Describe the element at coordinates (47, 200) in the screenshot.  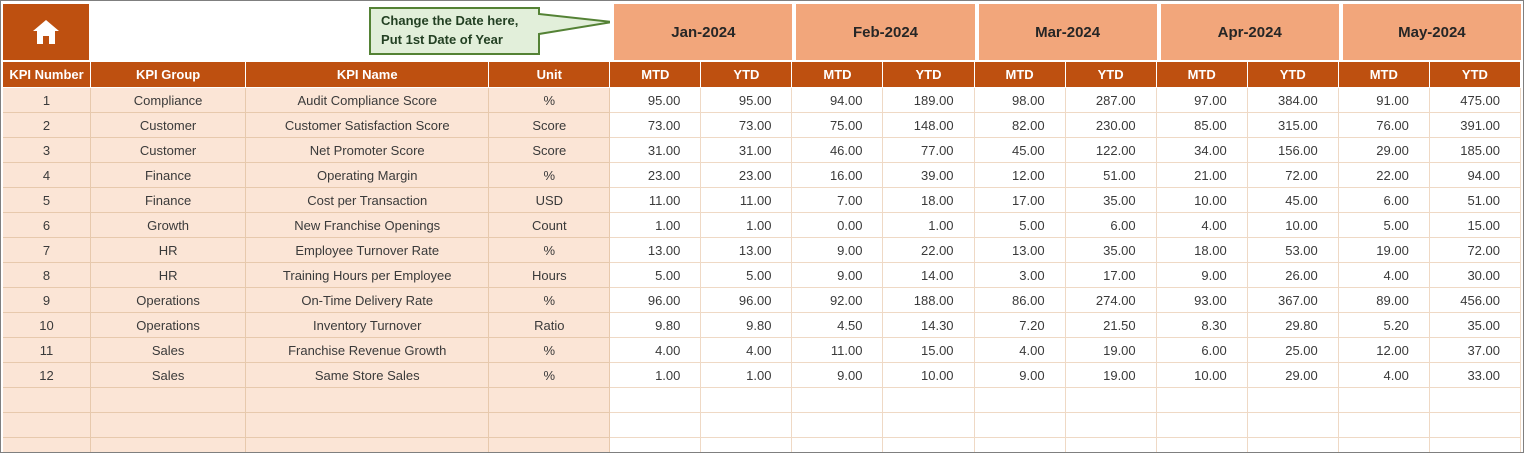
I see `cell-kpi-number: 5` at that location.